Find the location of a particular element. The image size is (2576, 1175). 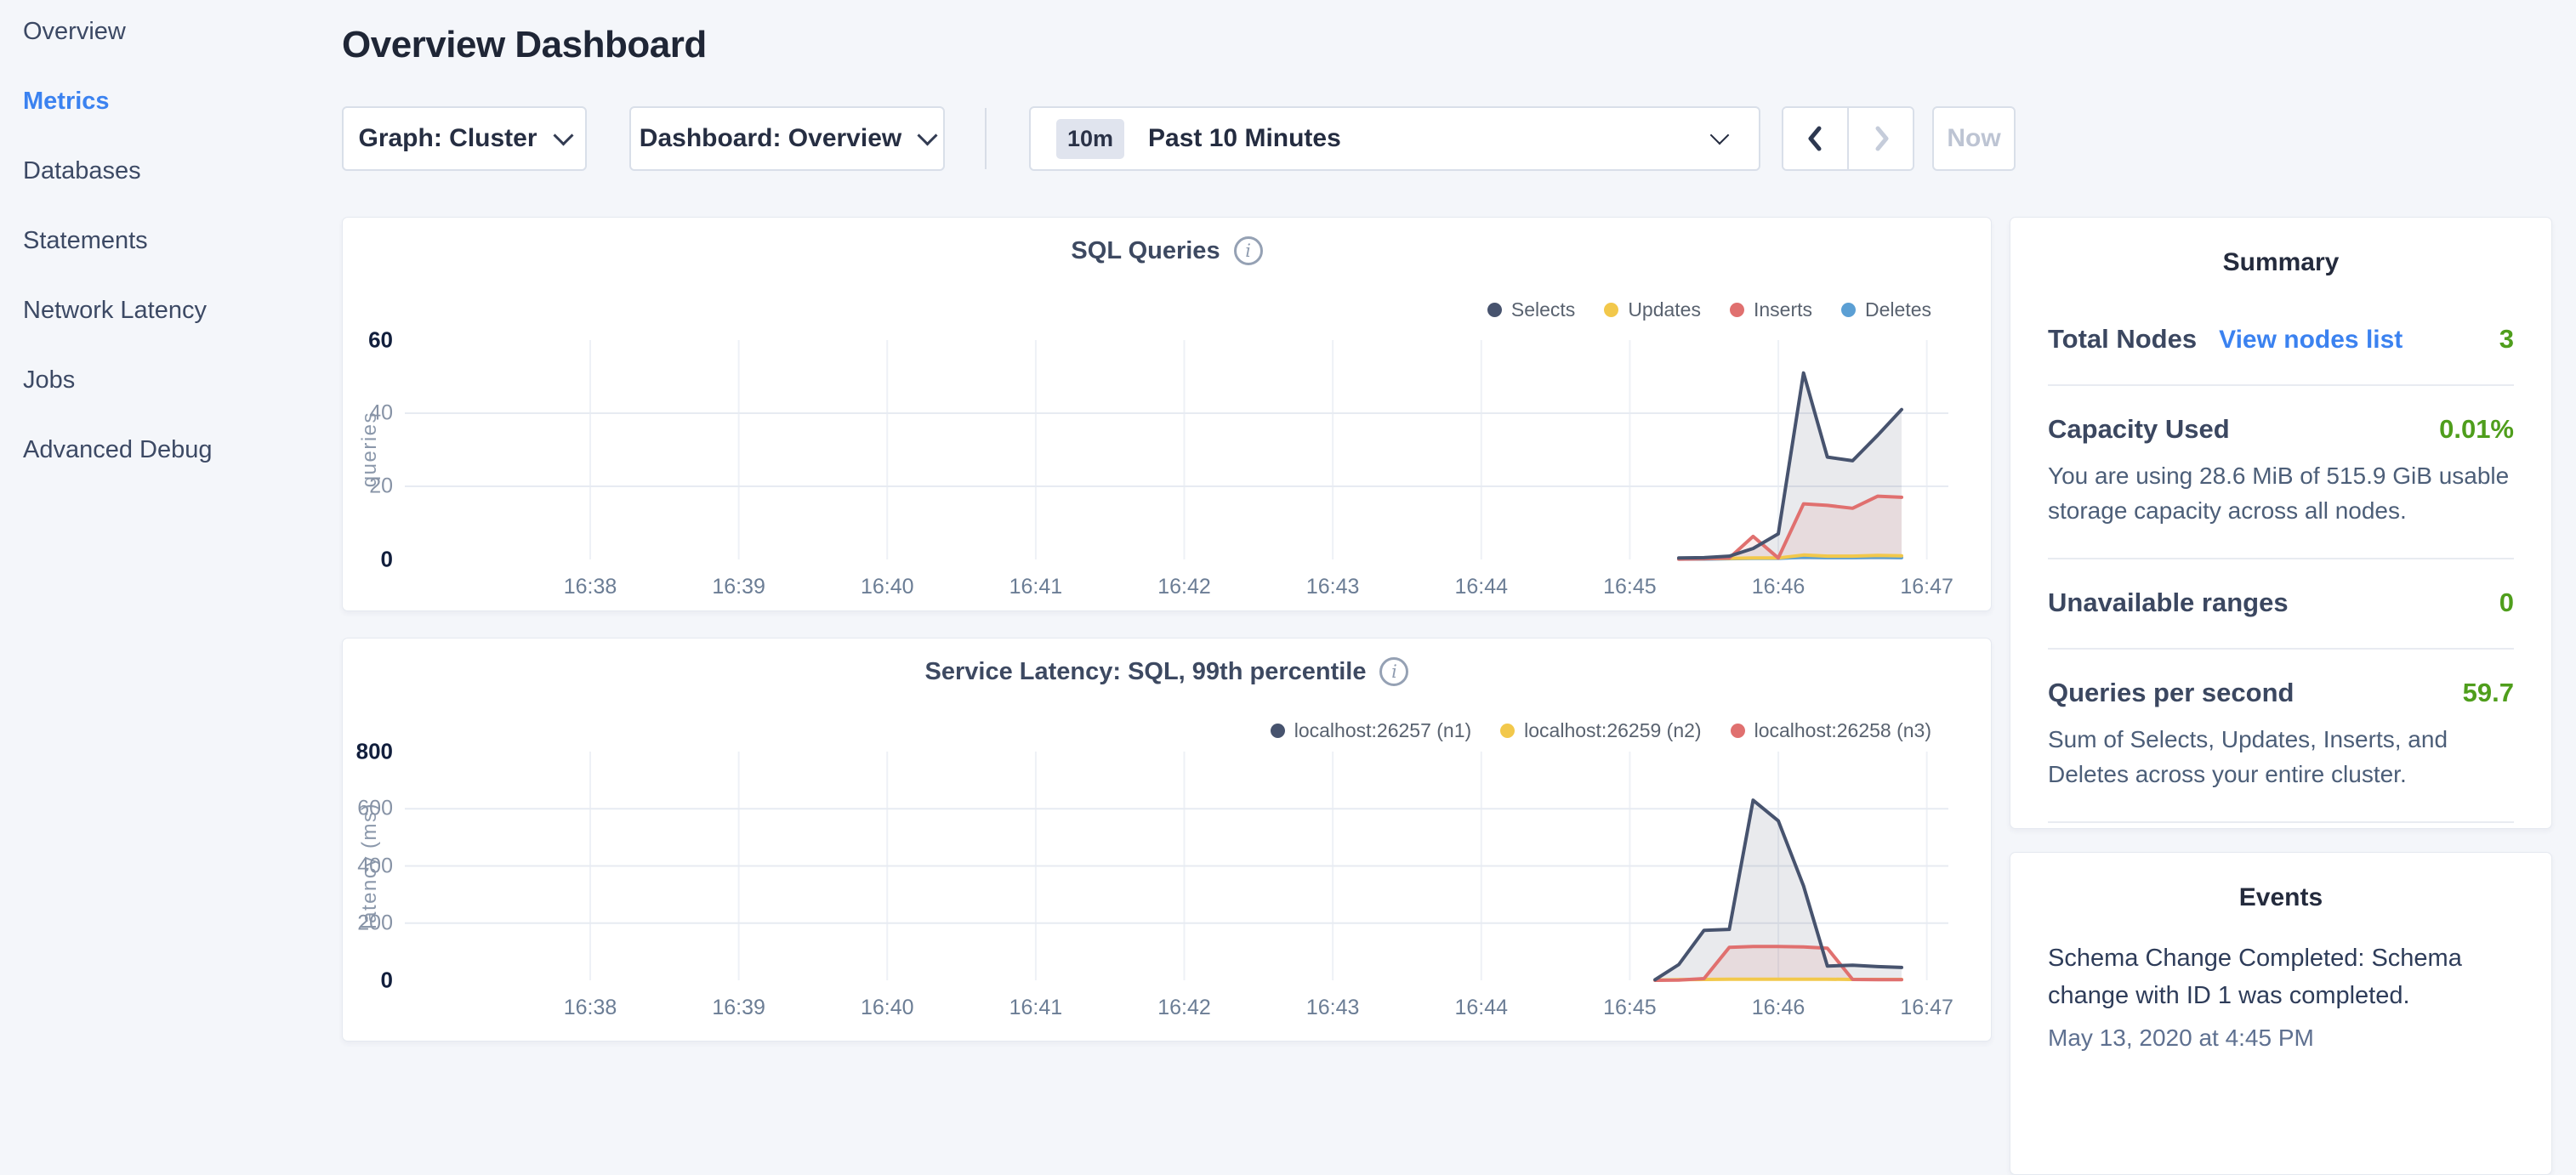

x-tick-label: 16:40 is located at coordinates (887, 587).